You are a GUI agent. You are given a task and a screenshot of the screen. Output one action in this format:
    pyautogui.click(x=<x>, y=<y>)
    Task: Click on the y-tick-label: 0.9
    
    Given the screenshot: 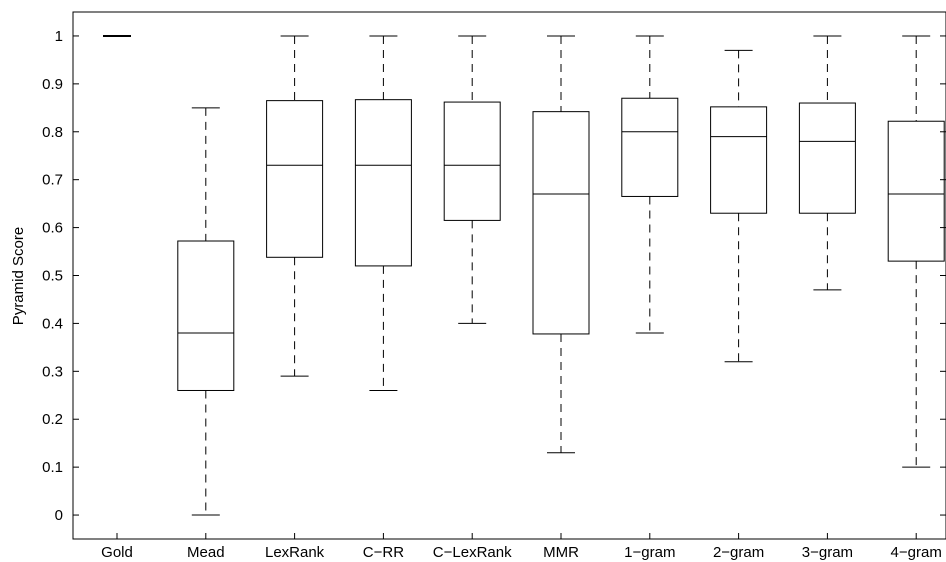 What is the action you would take?
    pyautogui.click(x=52, y=84)
    